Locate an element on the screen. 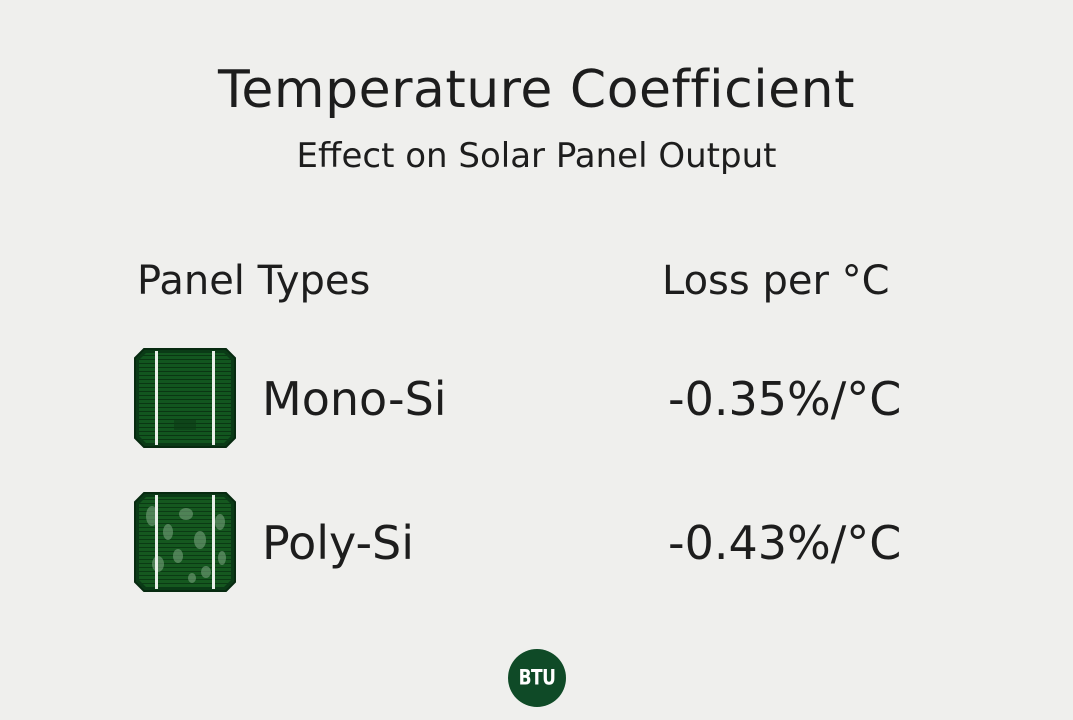 The width and height of the screenshot is (1073, 720). panel-type-name: Mono-Si is located at coordinates (354, 399).